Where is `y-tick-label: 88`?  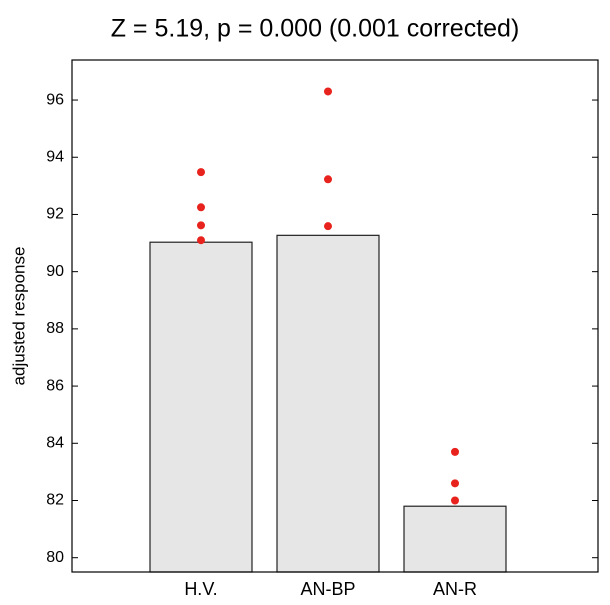
y-tick-label: 88 is located at coordinates (55, 328).